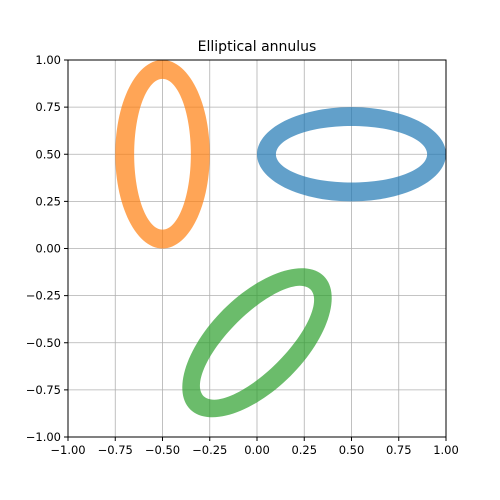 The width and height of the screenshot is (500, 500). Describe the element at coordinates (352, 450) in the screenshot. I see `x-tick-label: 0.50` at that location.